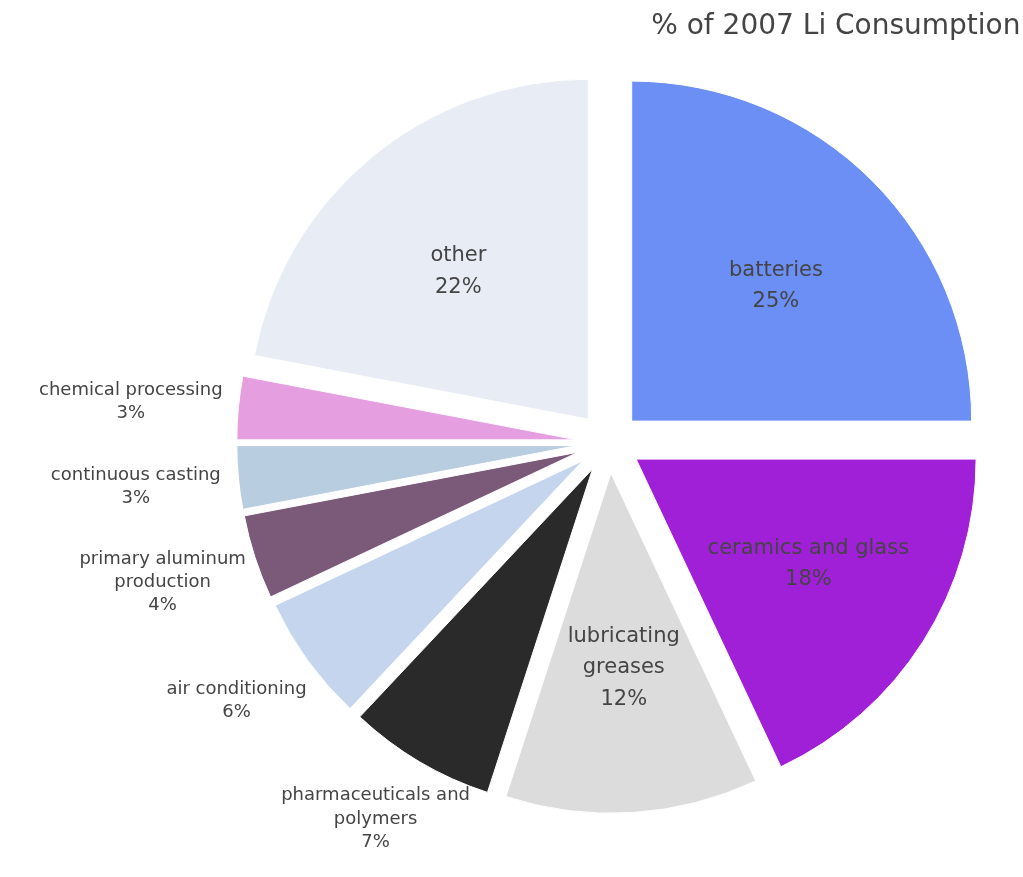 The image size is (1023, 877). I want to click on slice-label: lubricating greases, so click(623, 651).